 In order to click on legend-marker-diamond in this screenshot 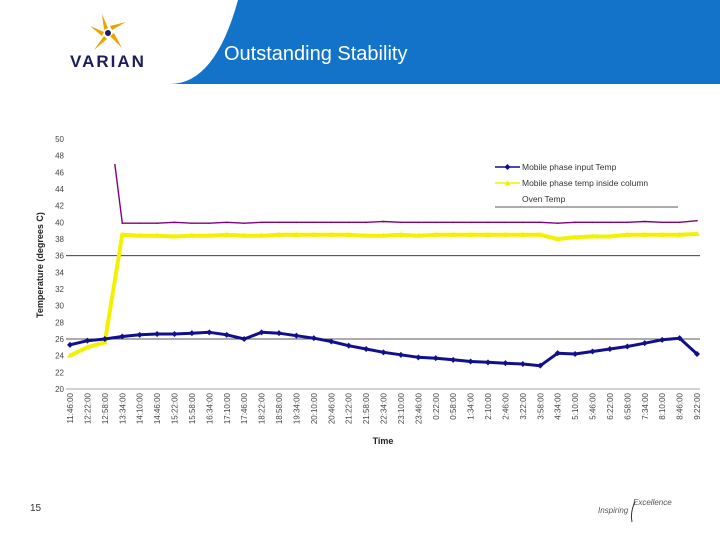, I will do `click(507, 167)`.